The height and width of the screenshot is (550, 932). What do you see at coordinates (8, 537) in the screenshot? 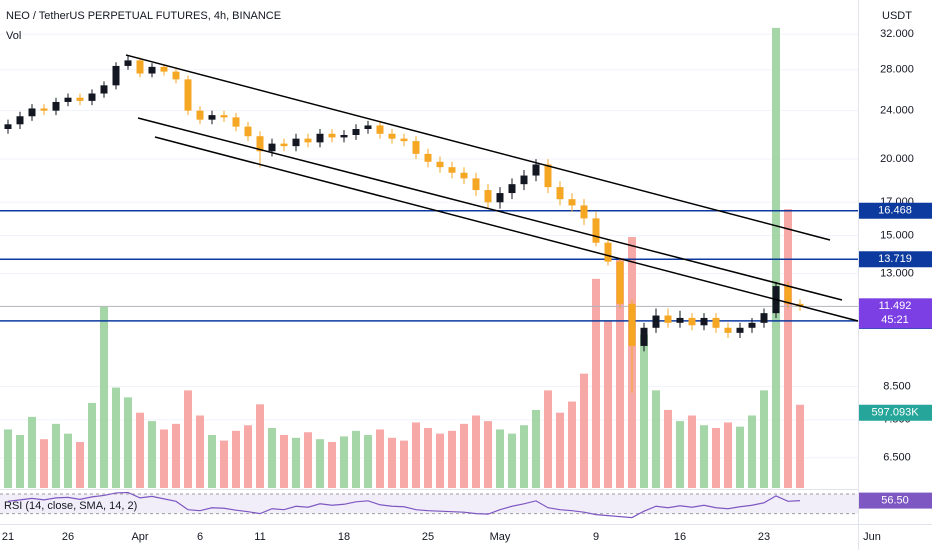
I see `x-tick-label: 21` at bounding box center [8, 537].